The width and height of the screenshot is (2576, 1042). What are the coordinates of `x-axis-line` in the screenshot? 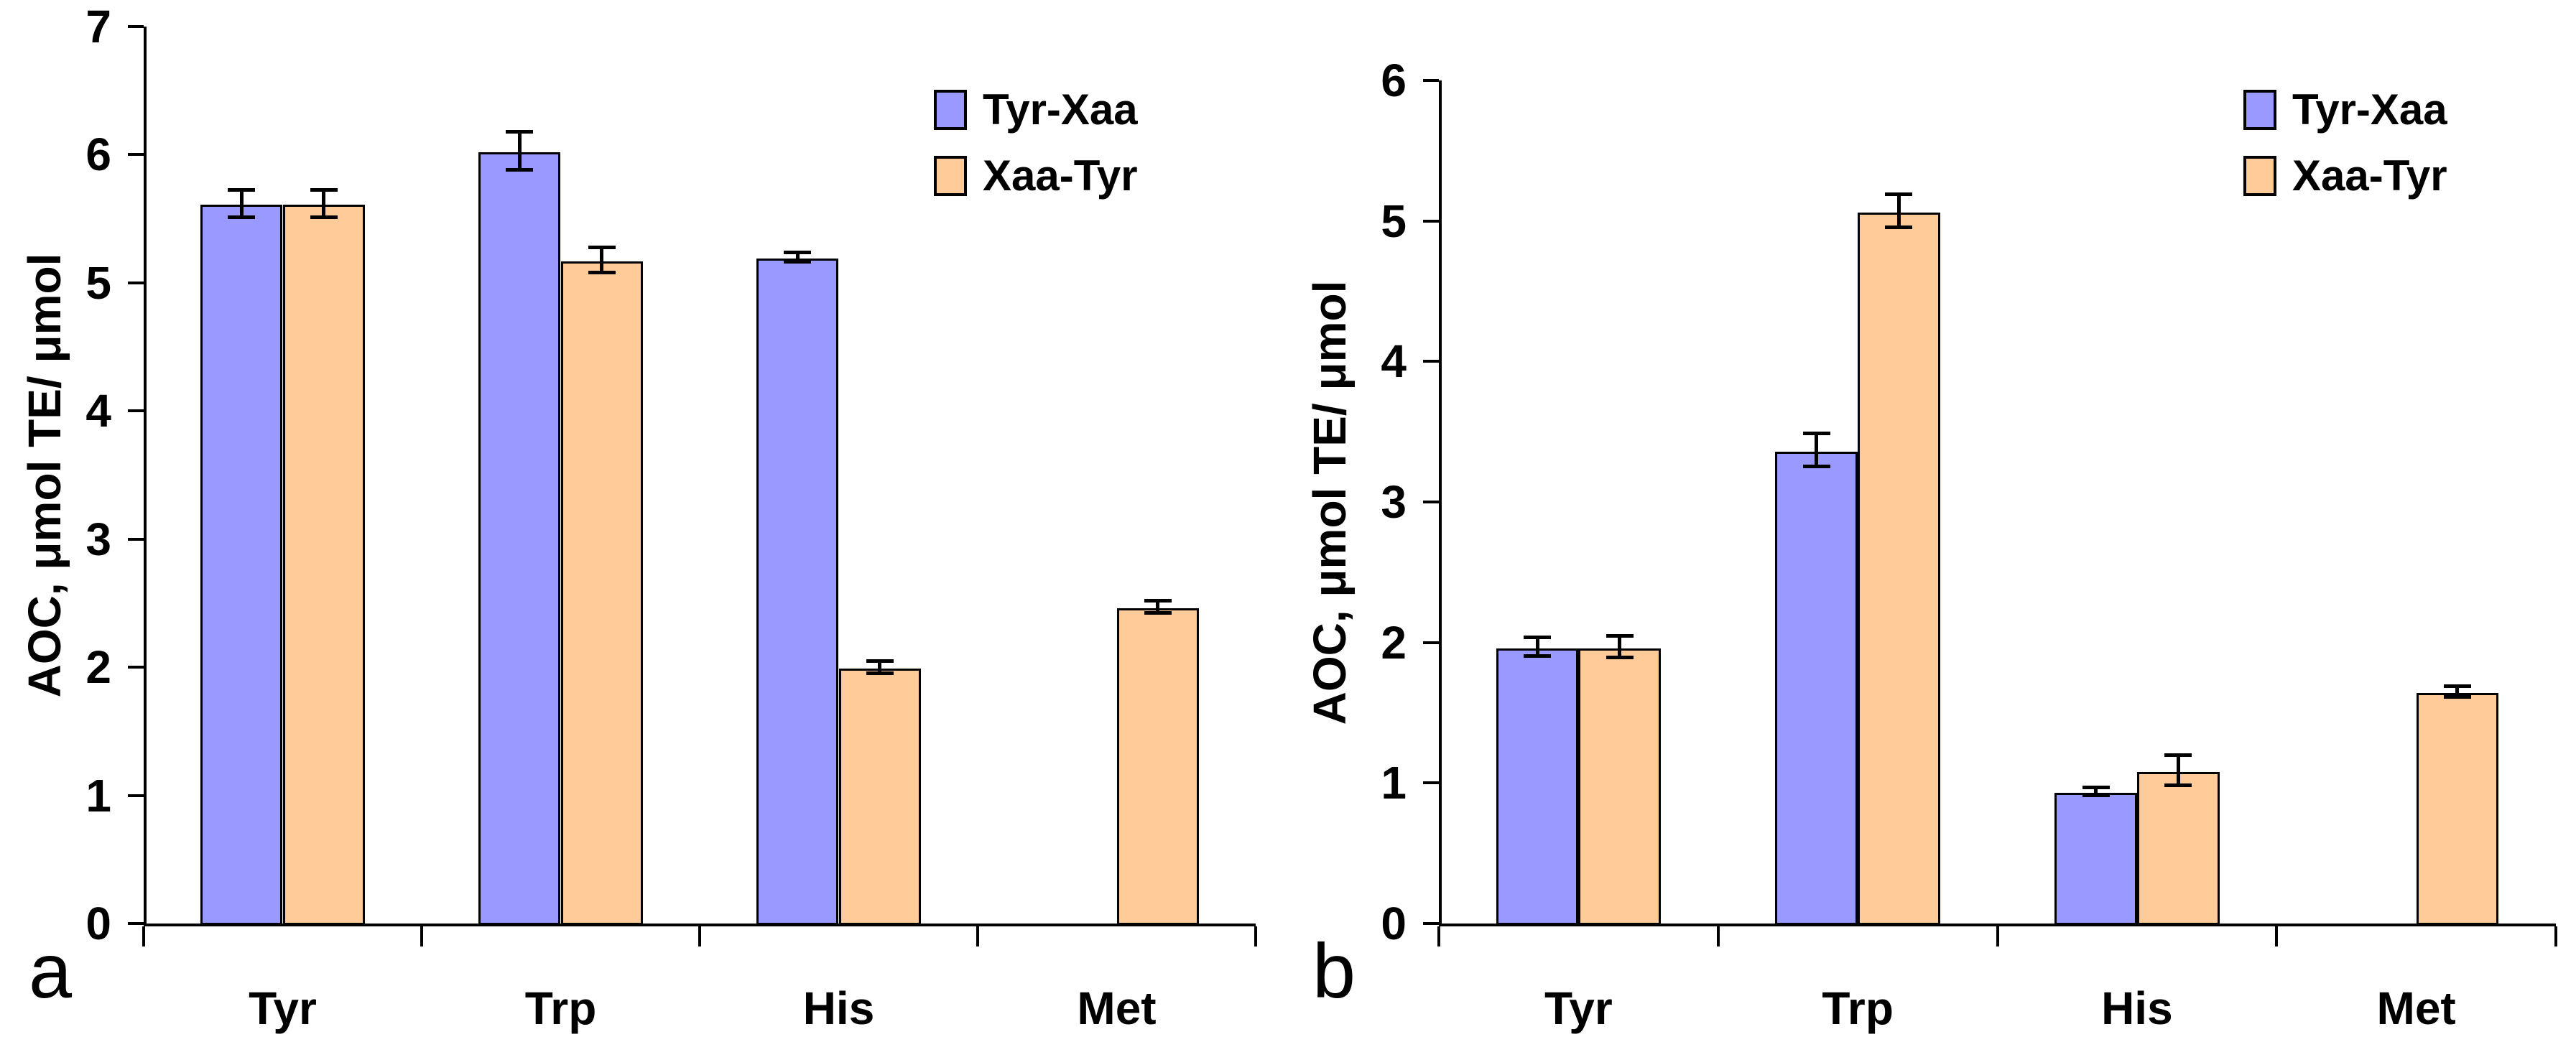 It's located at (1997, 925).